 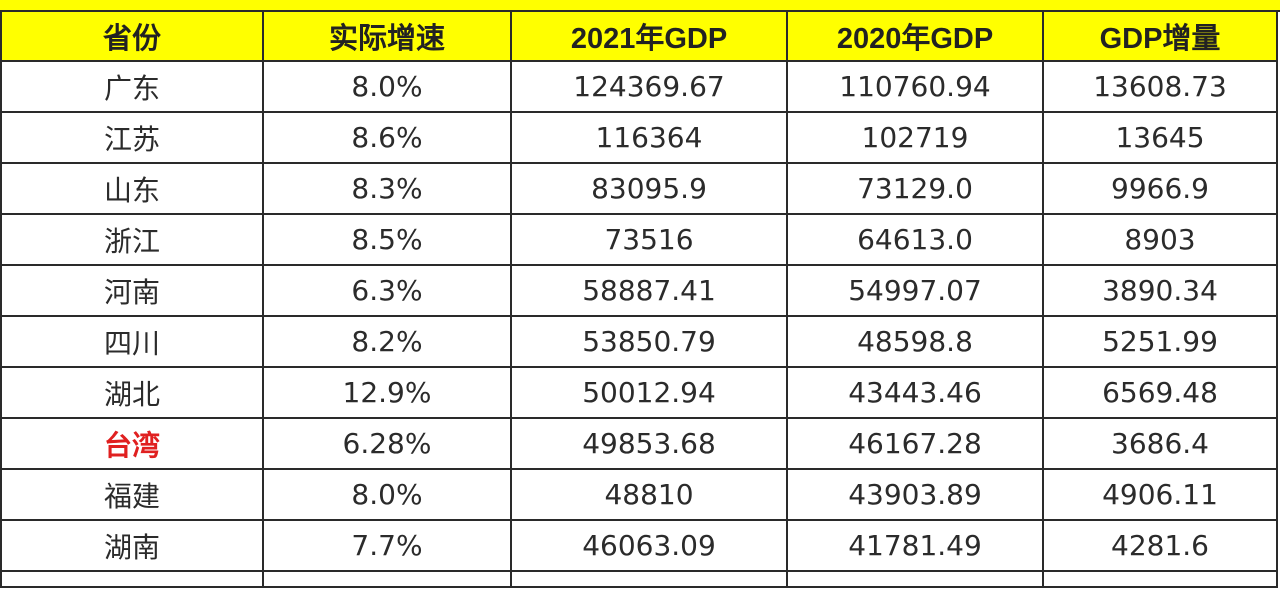 What do you see at coordinates (1160, 239) in the screenshot?
I see `gdp-increase-cell: 8903` at bounding box center [1160, 239].